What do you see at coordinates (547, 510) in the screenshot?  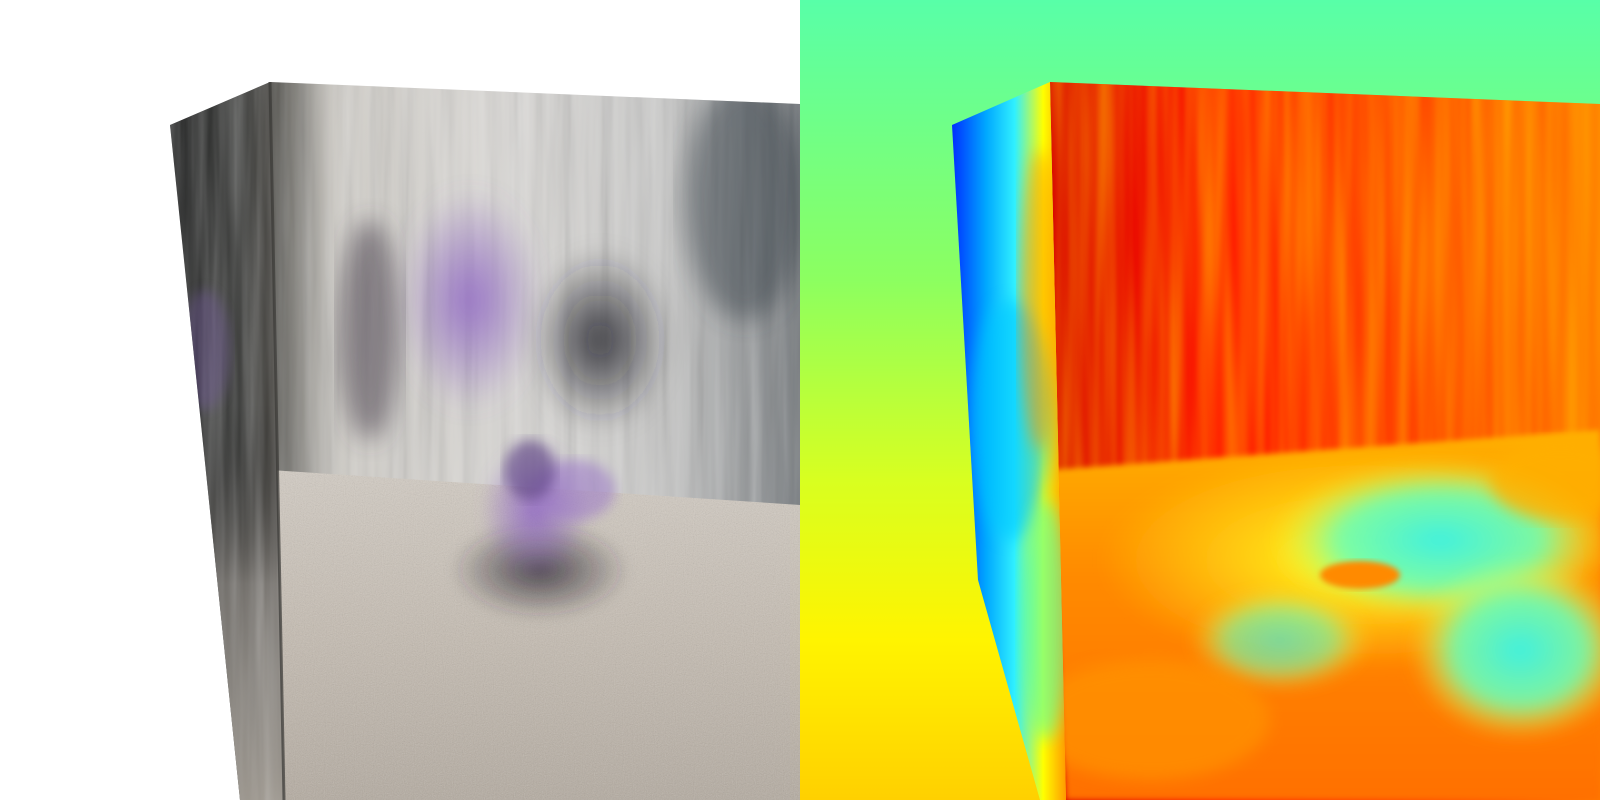 I see `rgb-purple-figure` at bounding box center [547, 510].